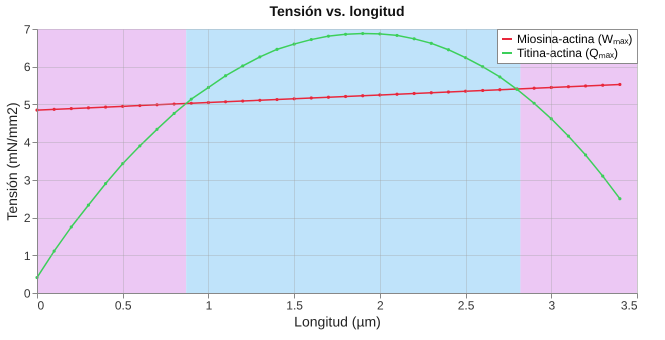 The height and width of the screenshot is (340, 665). Describe the element at coordinates (380, 305) in the screenshot. I see `x-tick-label: 2` at that location.